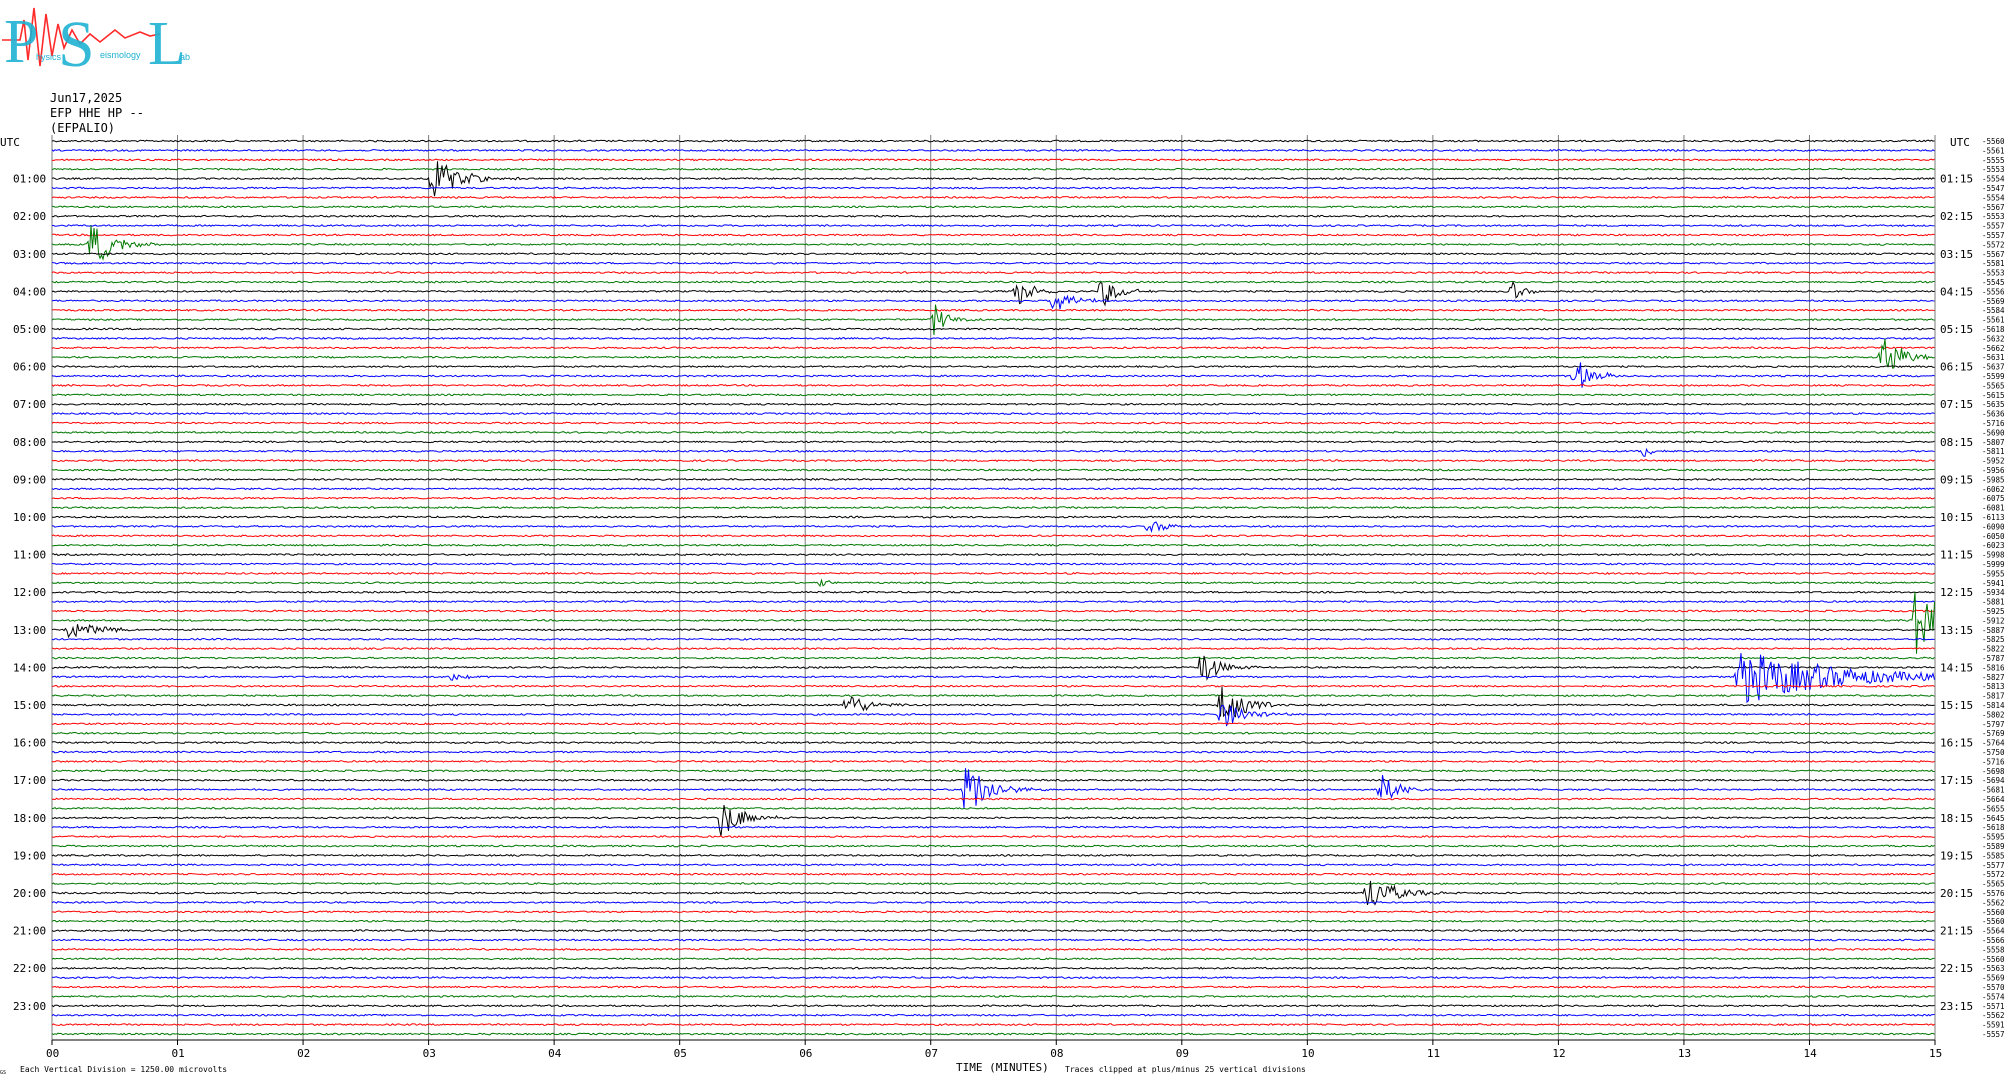 The image size is (2010, 1080). Describe the element at coordinates (1993, 912) in the screenshot. I see `trace-value-label: -5560` at that location.